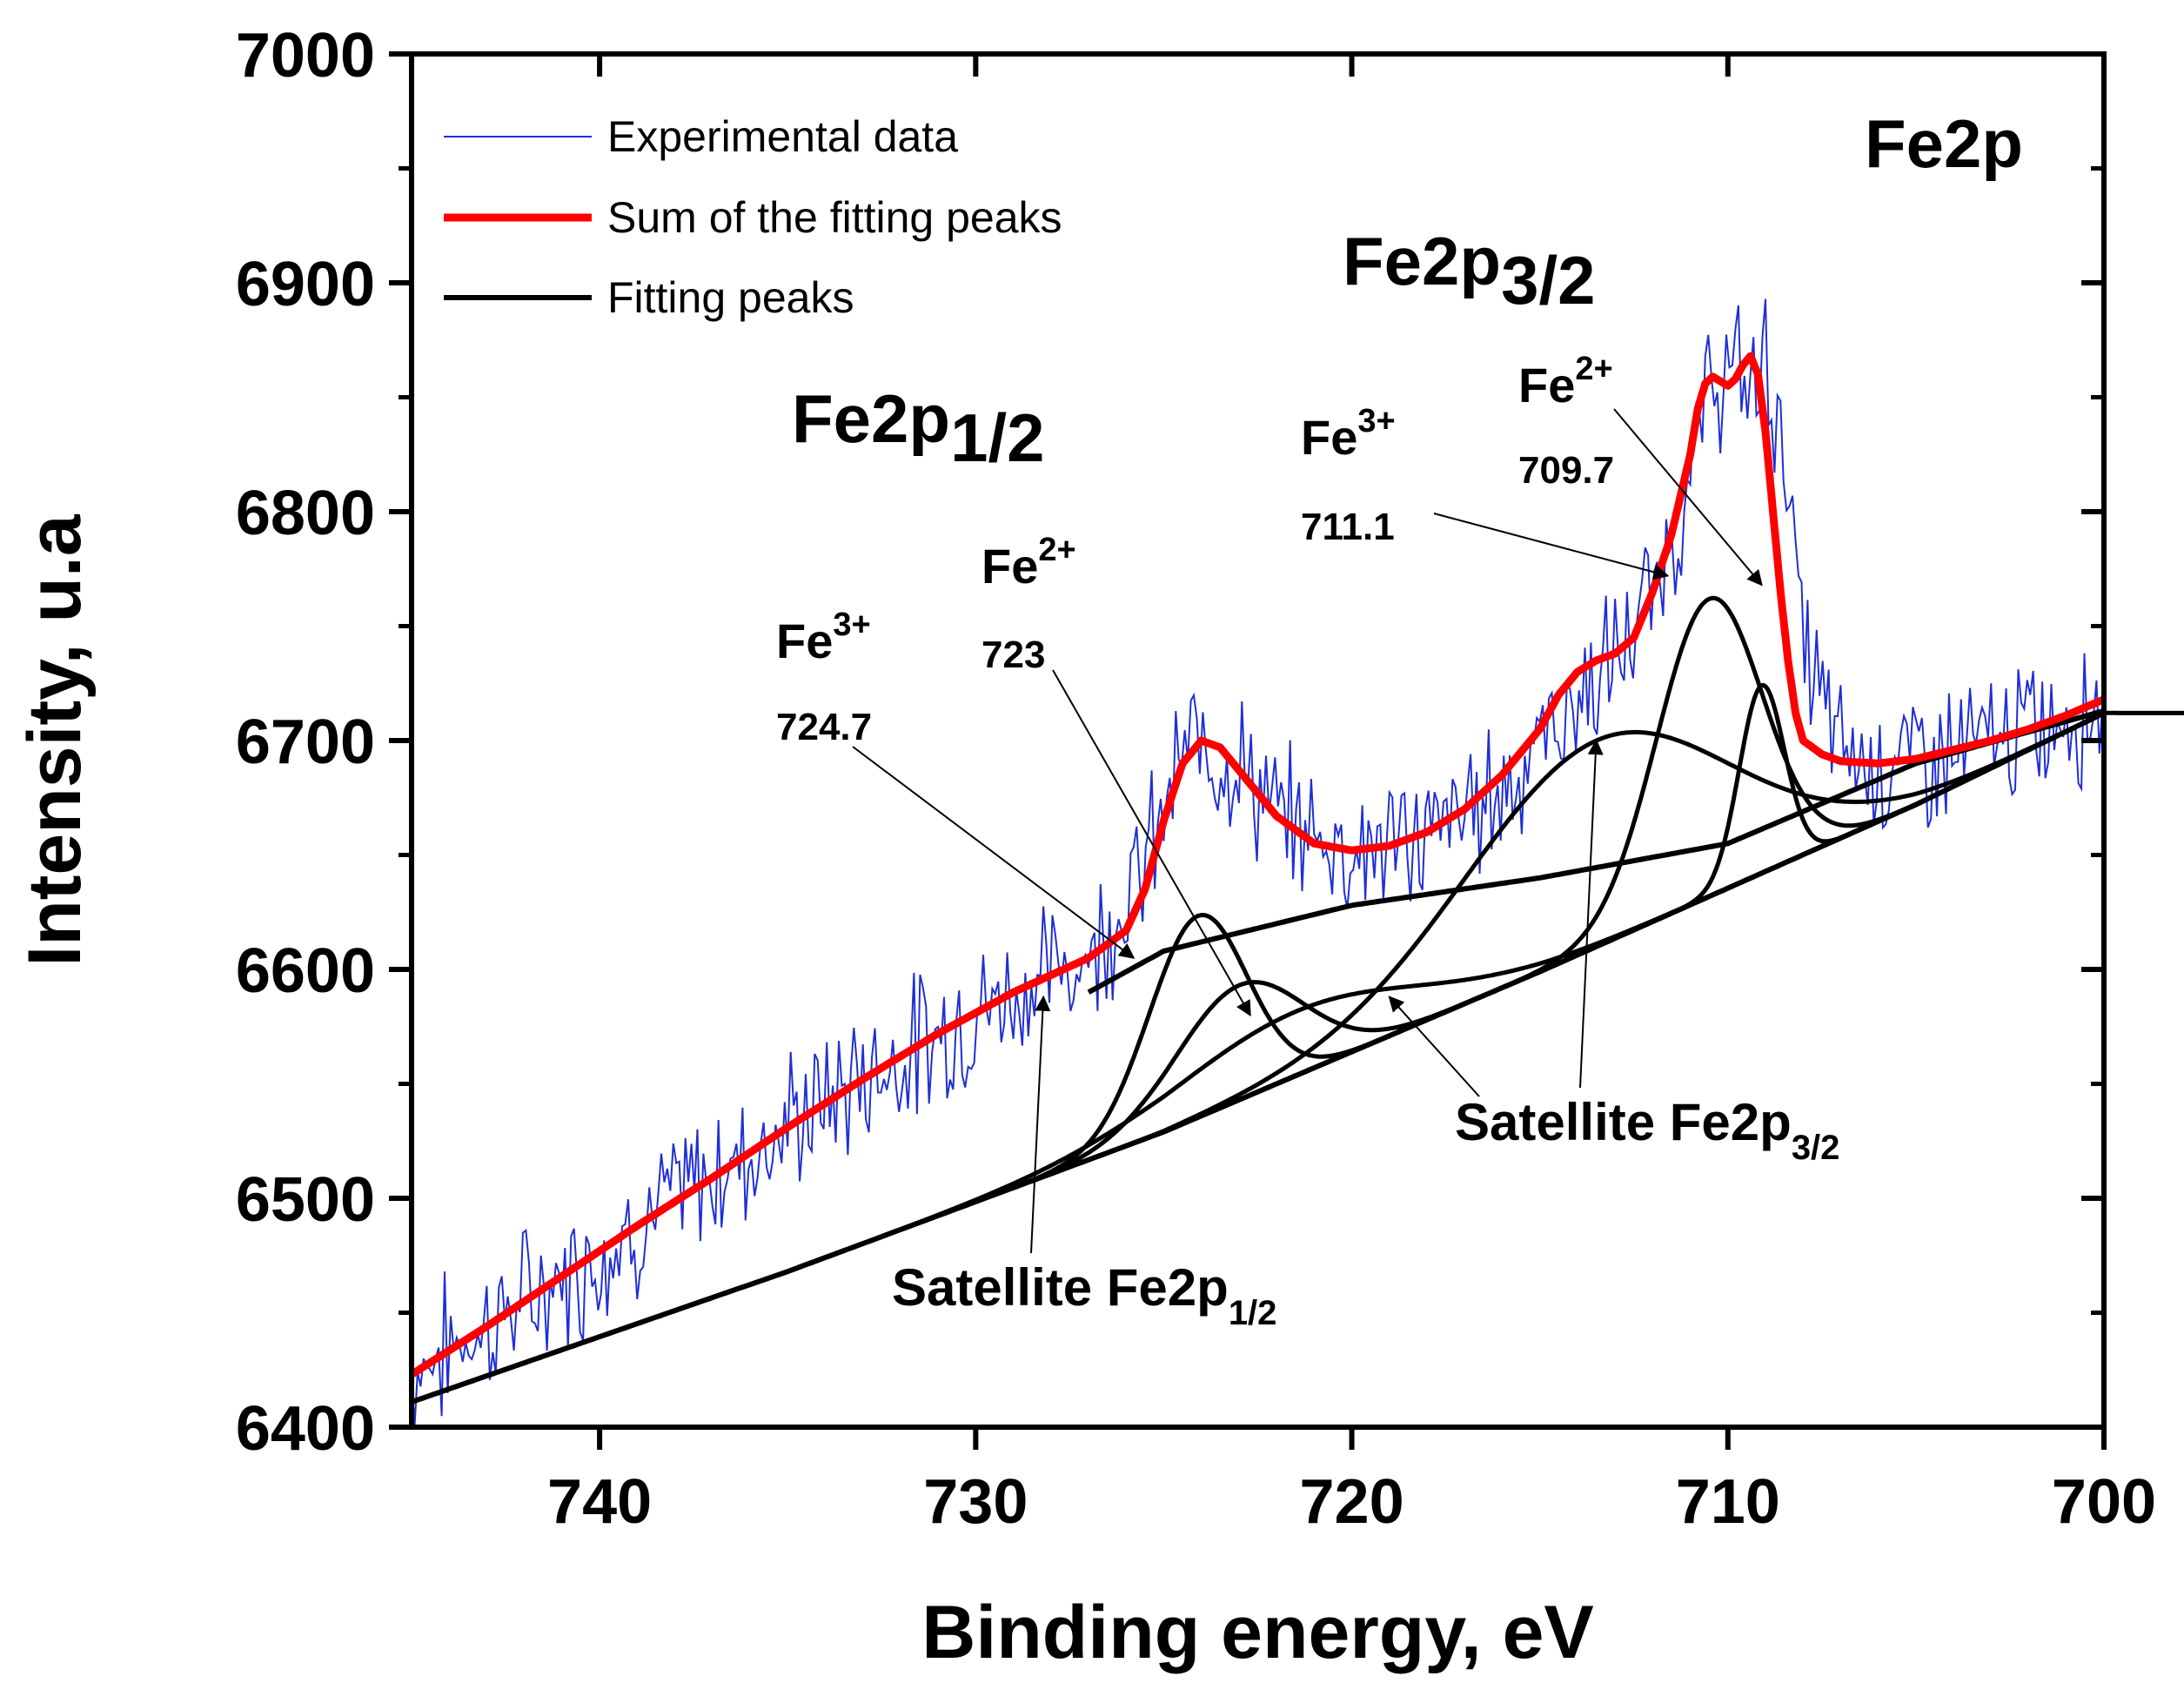  What do you see at coordinates (834, 217) in the screenshot?
I see `legend-label-sum: Sum of the fitting peaks` at bounding box center [834, 217].